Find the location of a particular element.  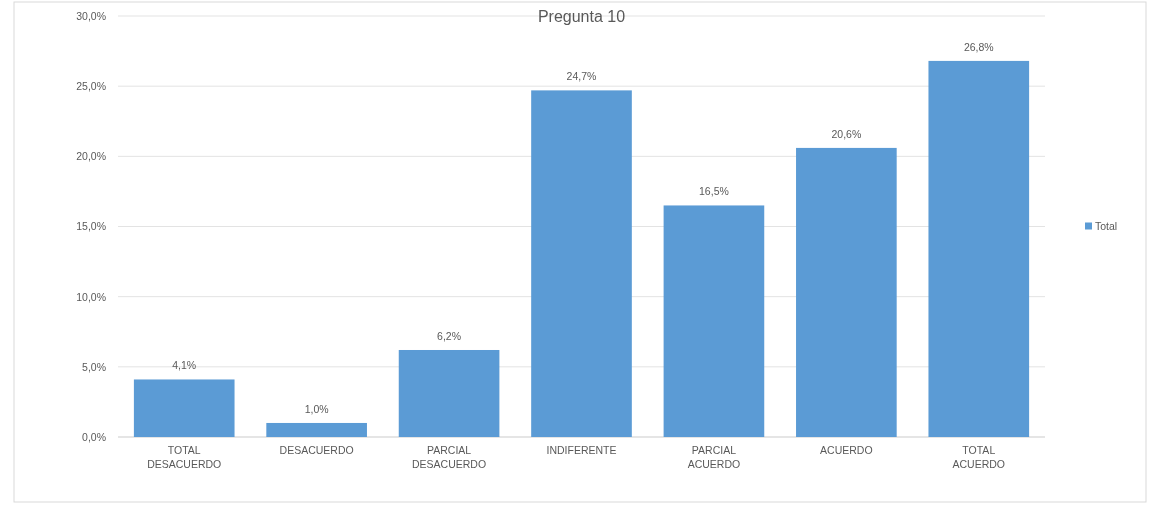

data-label: 26,8% is located at coordinates (978, 46).